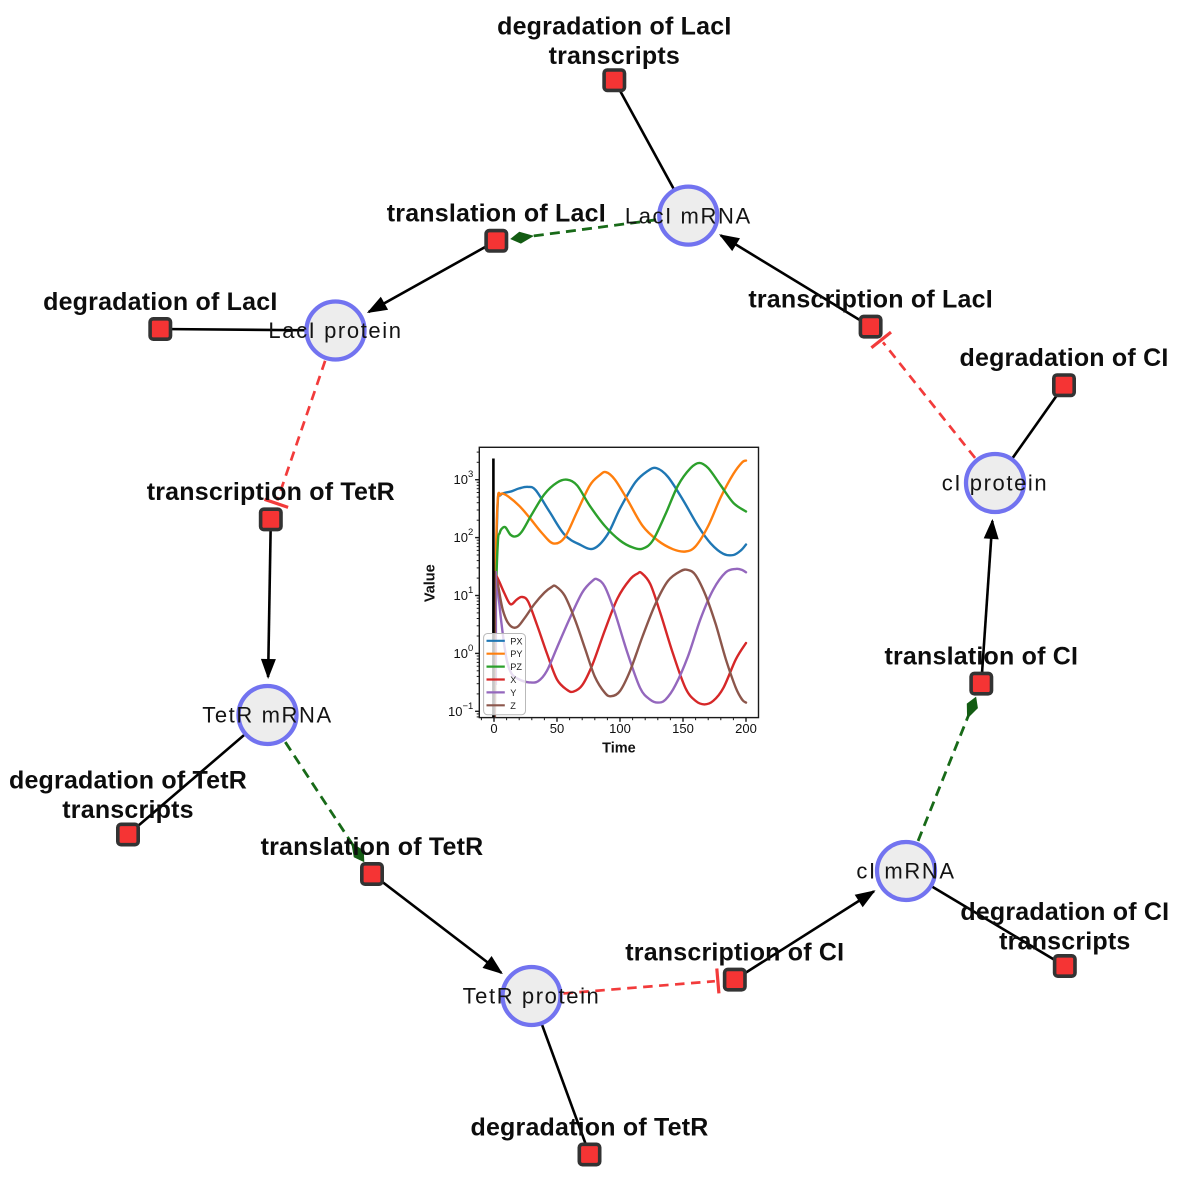 This screenshot has width=1189, height=1200. I want to click on svg-text: translation of LacI, so click(496, 214).